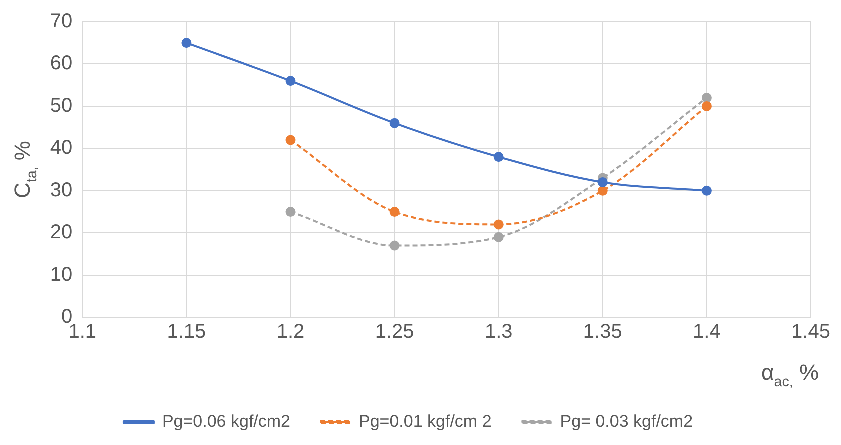  What do you see at coordinates (61, 105) in the screenshot?
I see `y-tick-label: 50` at bounding box center [61, 105].